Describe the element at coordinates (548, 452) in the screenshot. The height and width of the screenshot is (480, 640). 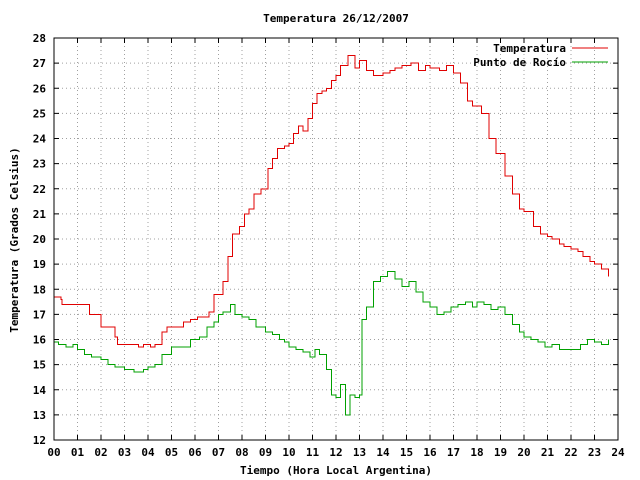
I see `x-tick-label: 21` at that location.